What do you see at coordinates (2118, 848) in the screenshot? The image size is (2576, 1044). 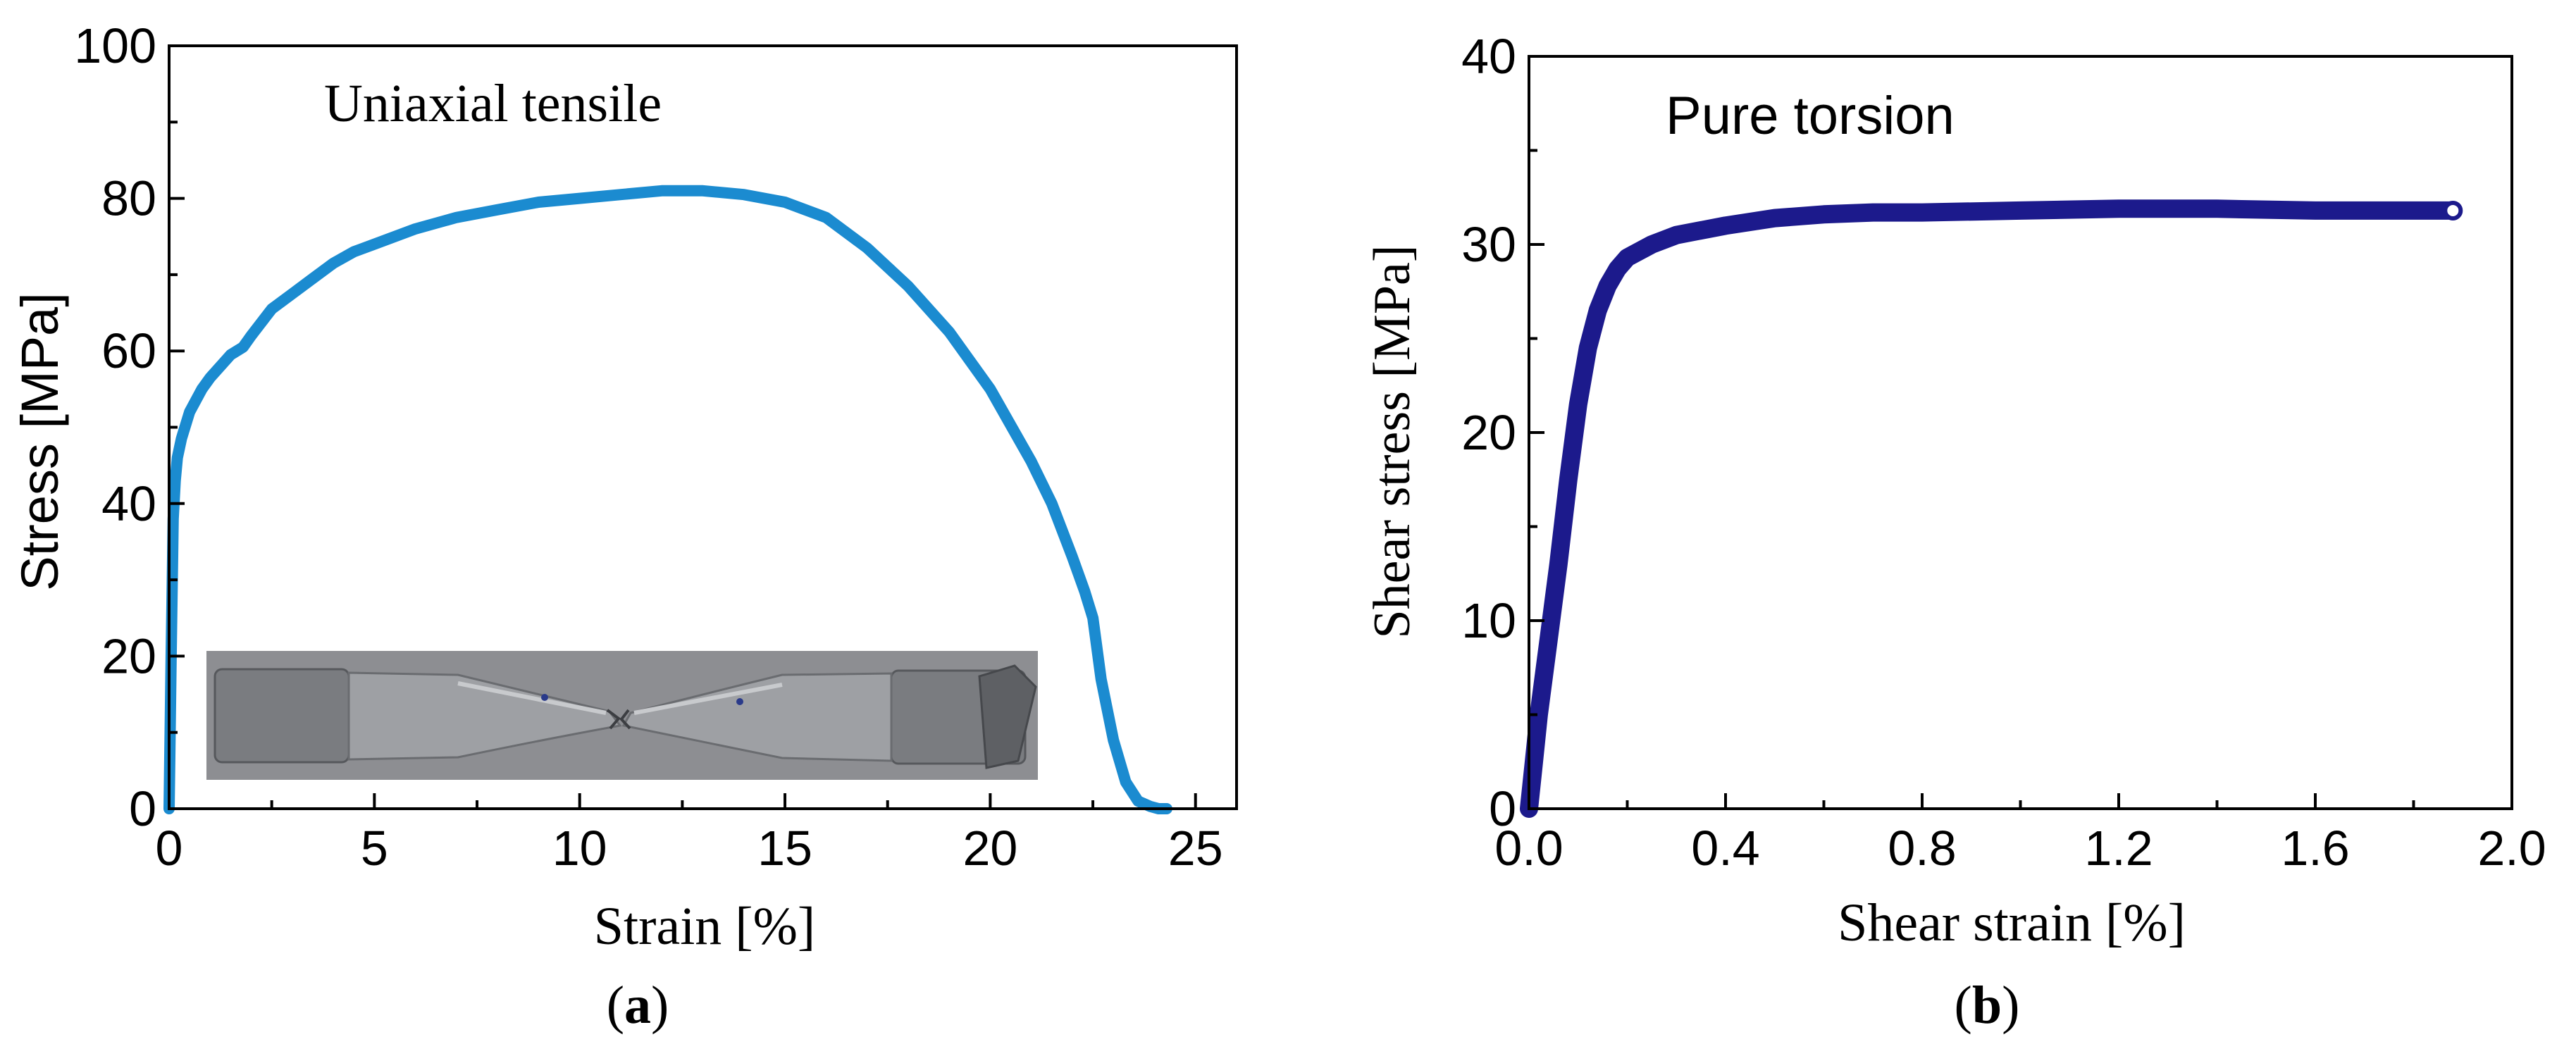 I see `x-tick-label: 1.2` at bounding box center [2118, 848].